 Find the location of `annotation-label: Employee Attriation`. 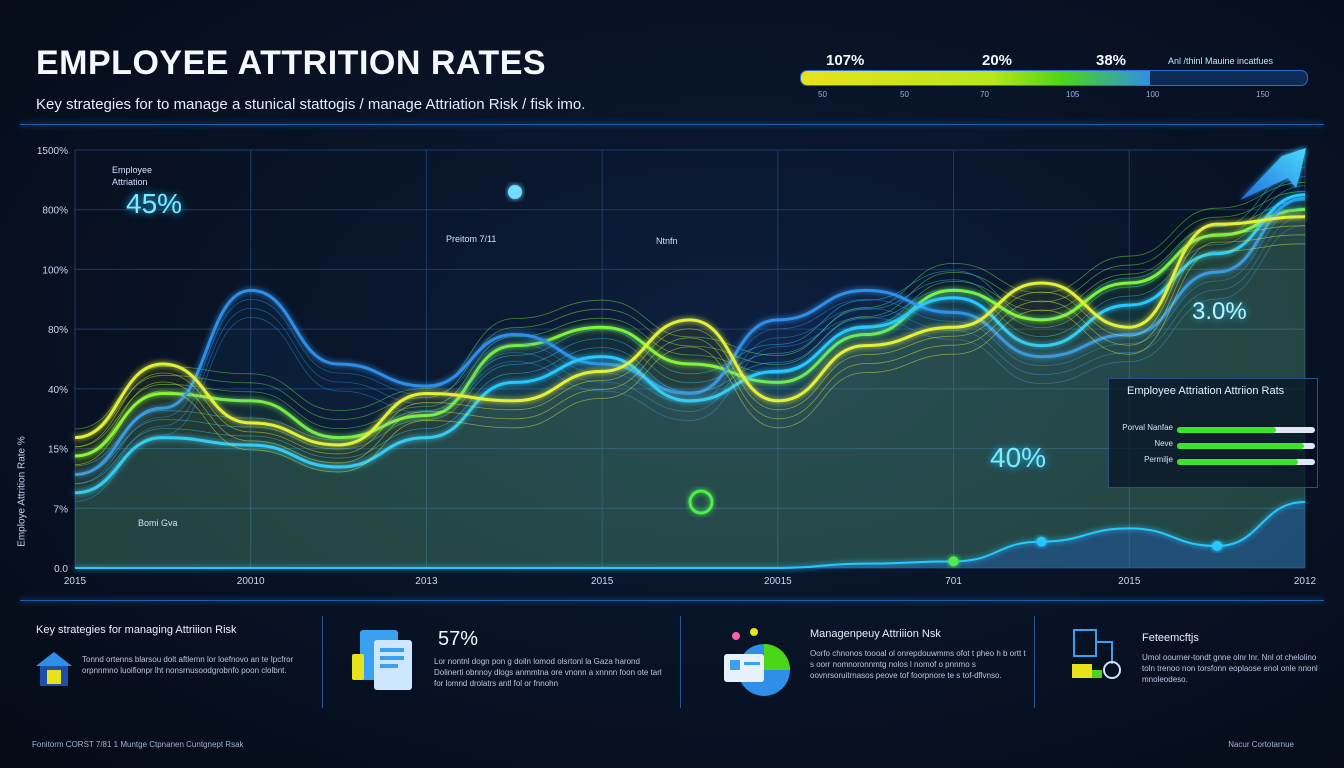

annotation-label: Employee Attriation is located at coordinates (132, 176).